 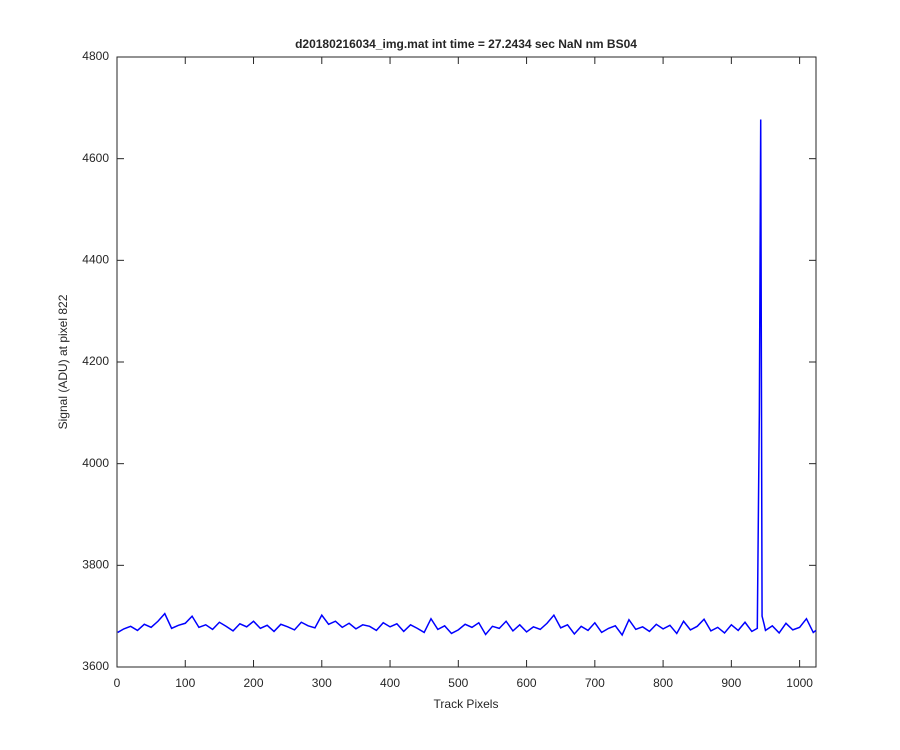 I want to click on x-tick-label: 700, so click(x=595, y=683).